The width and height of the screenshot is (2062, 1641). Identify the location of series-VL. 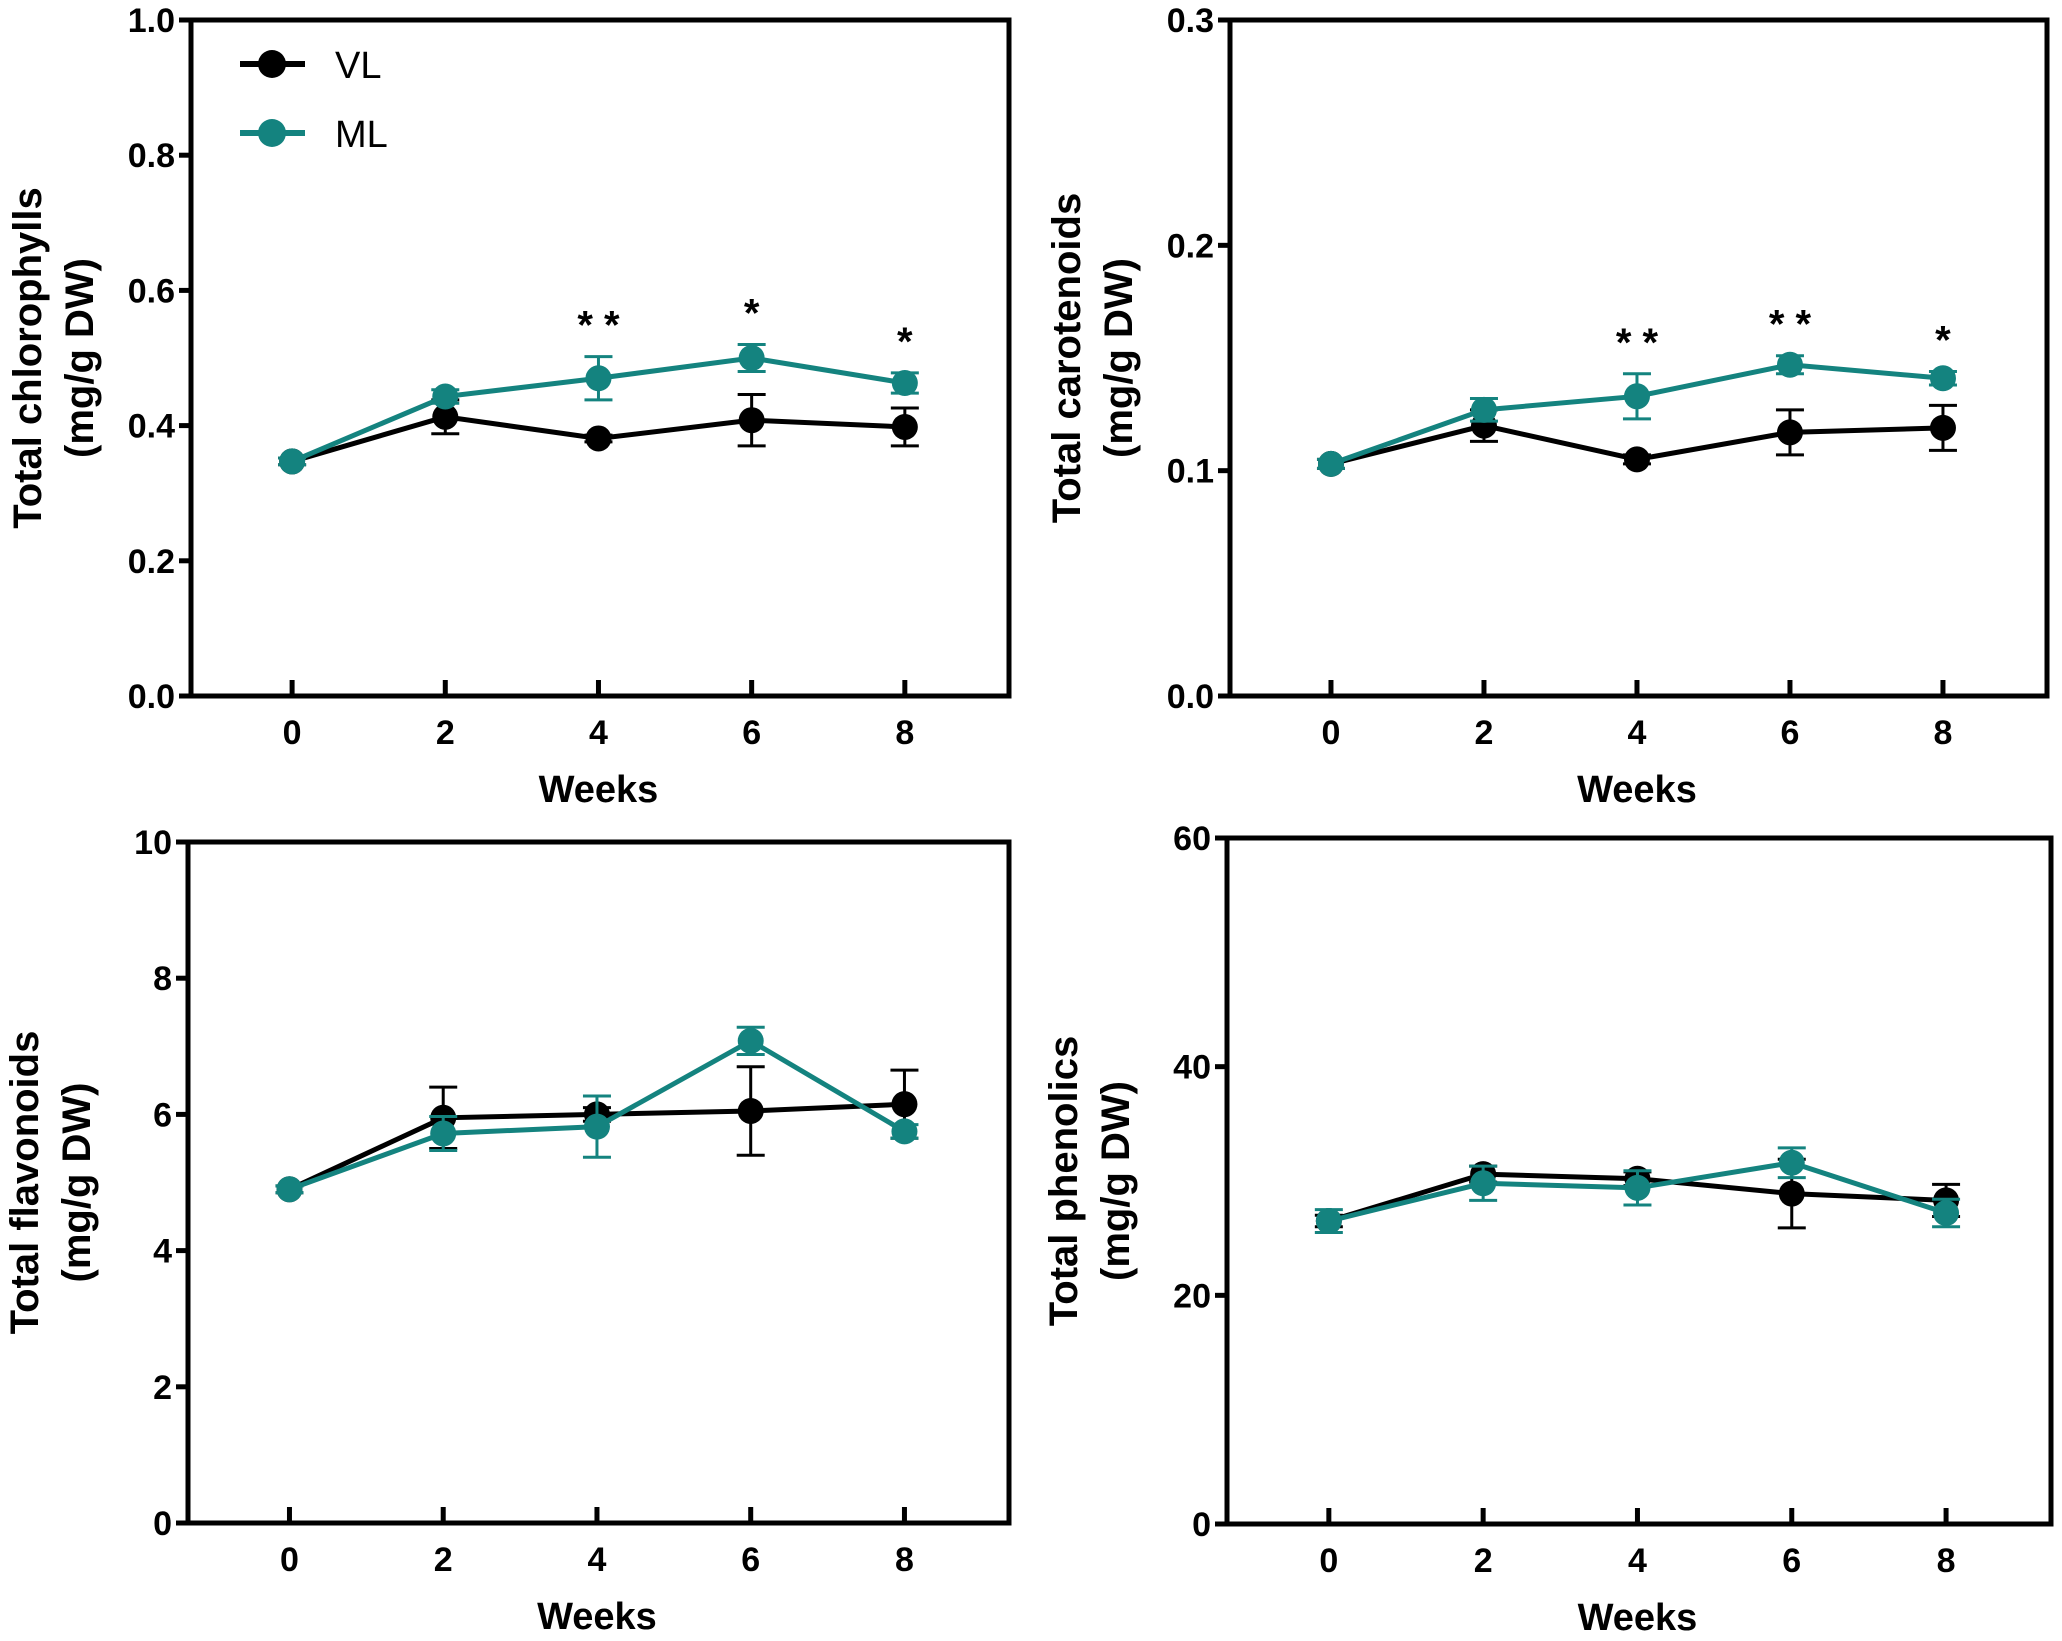
(598, 434).